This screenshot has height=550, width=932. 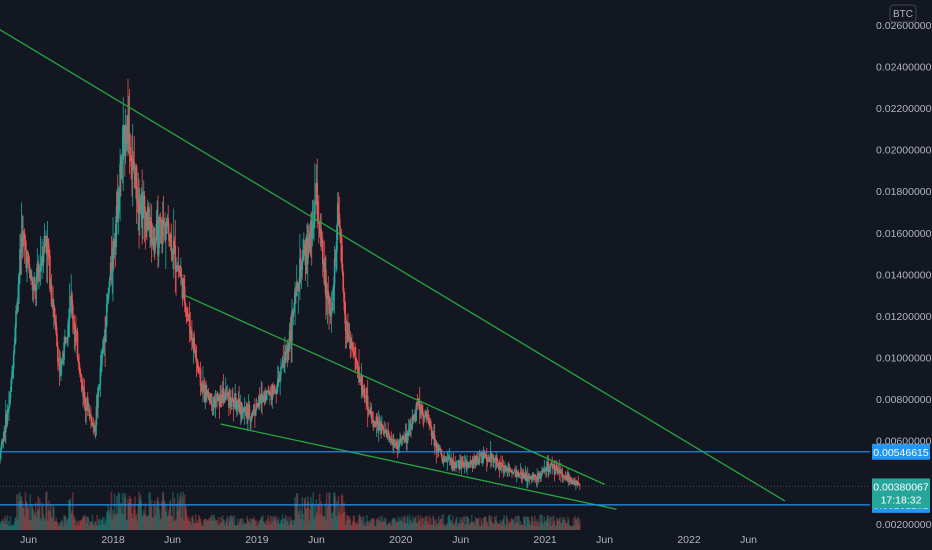 What do you see at coordinates (904, 234) in the screenshot?
I see `y-tick-label: 0.01600000` at bounding box center [904, 234].